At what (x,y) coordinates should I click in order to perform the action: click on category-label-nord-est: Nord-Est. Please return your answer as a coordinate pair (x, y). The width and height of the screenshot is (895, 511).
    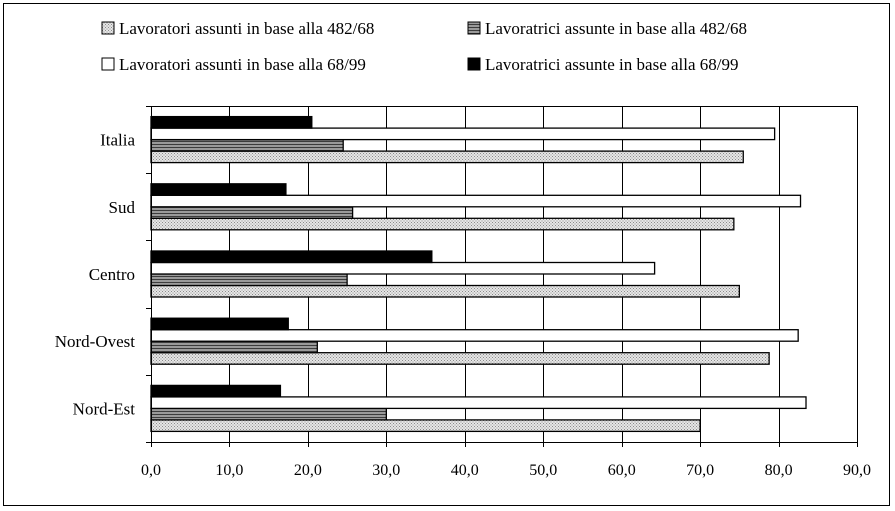
    Looking at the image, I should click on (104, 408).